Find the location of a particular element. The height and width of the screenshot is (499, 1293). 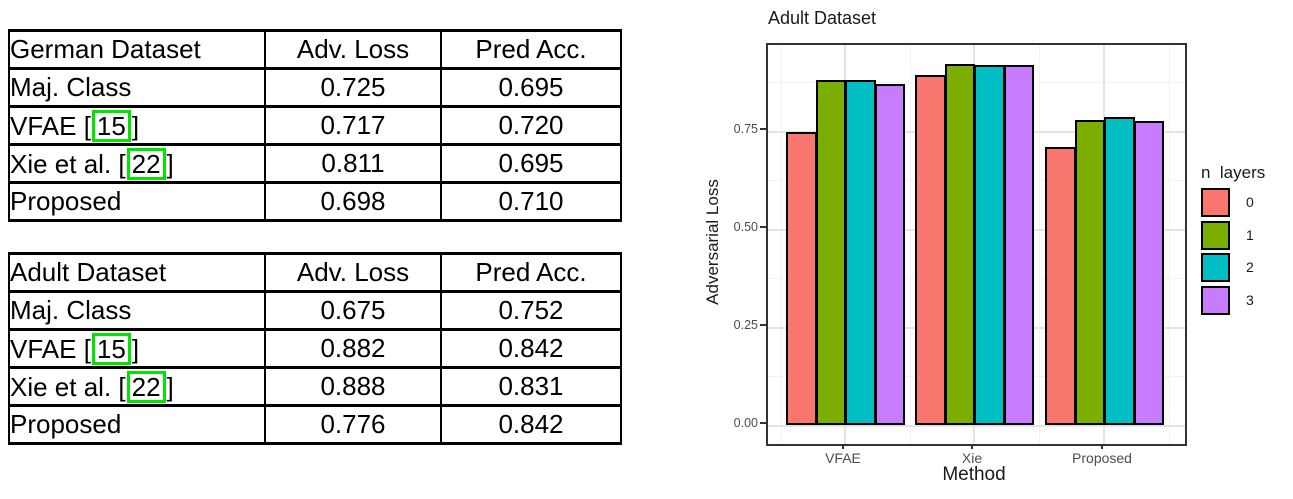

adv-loss-value: 0.717 is located at coordinates (353, 125).